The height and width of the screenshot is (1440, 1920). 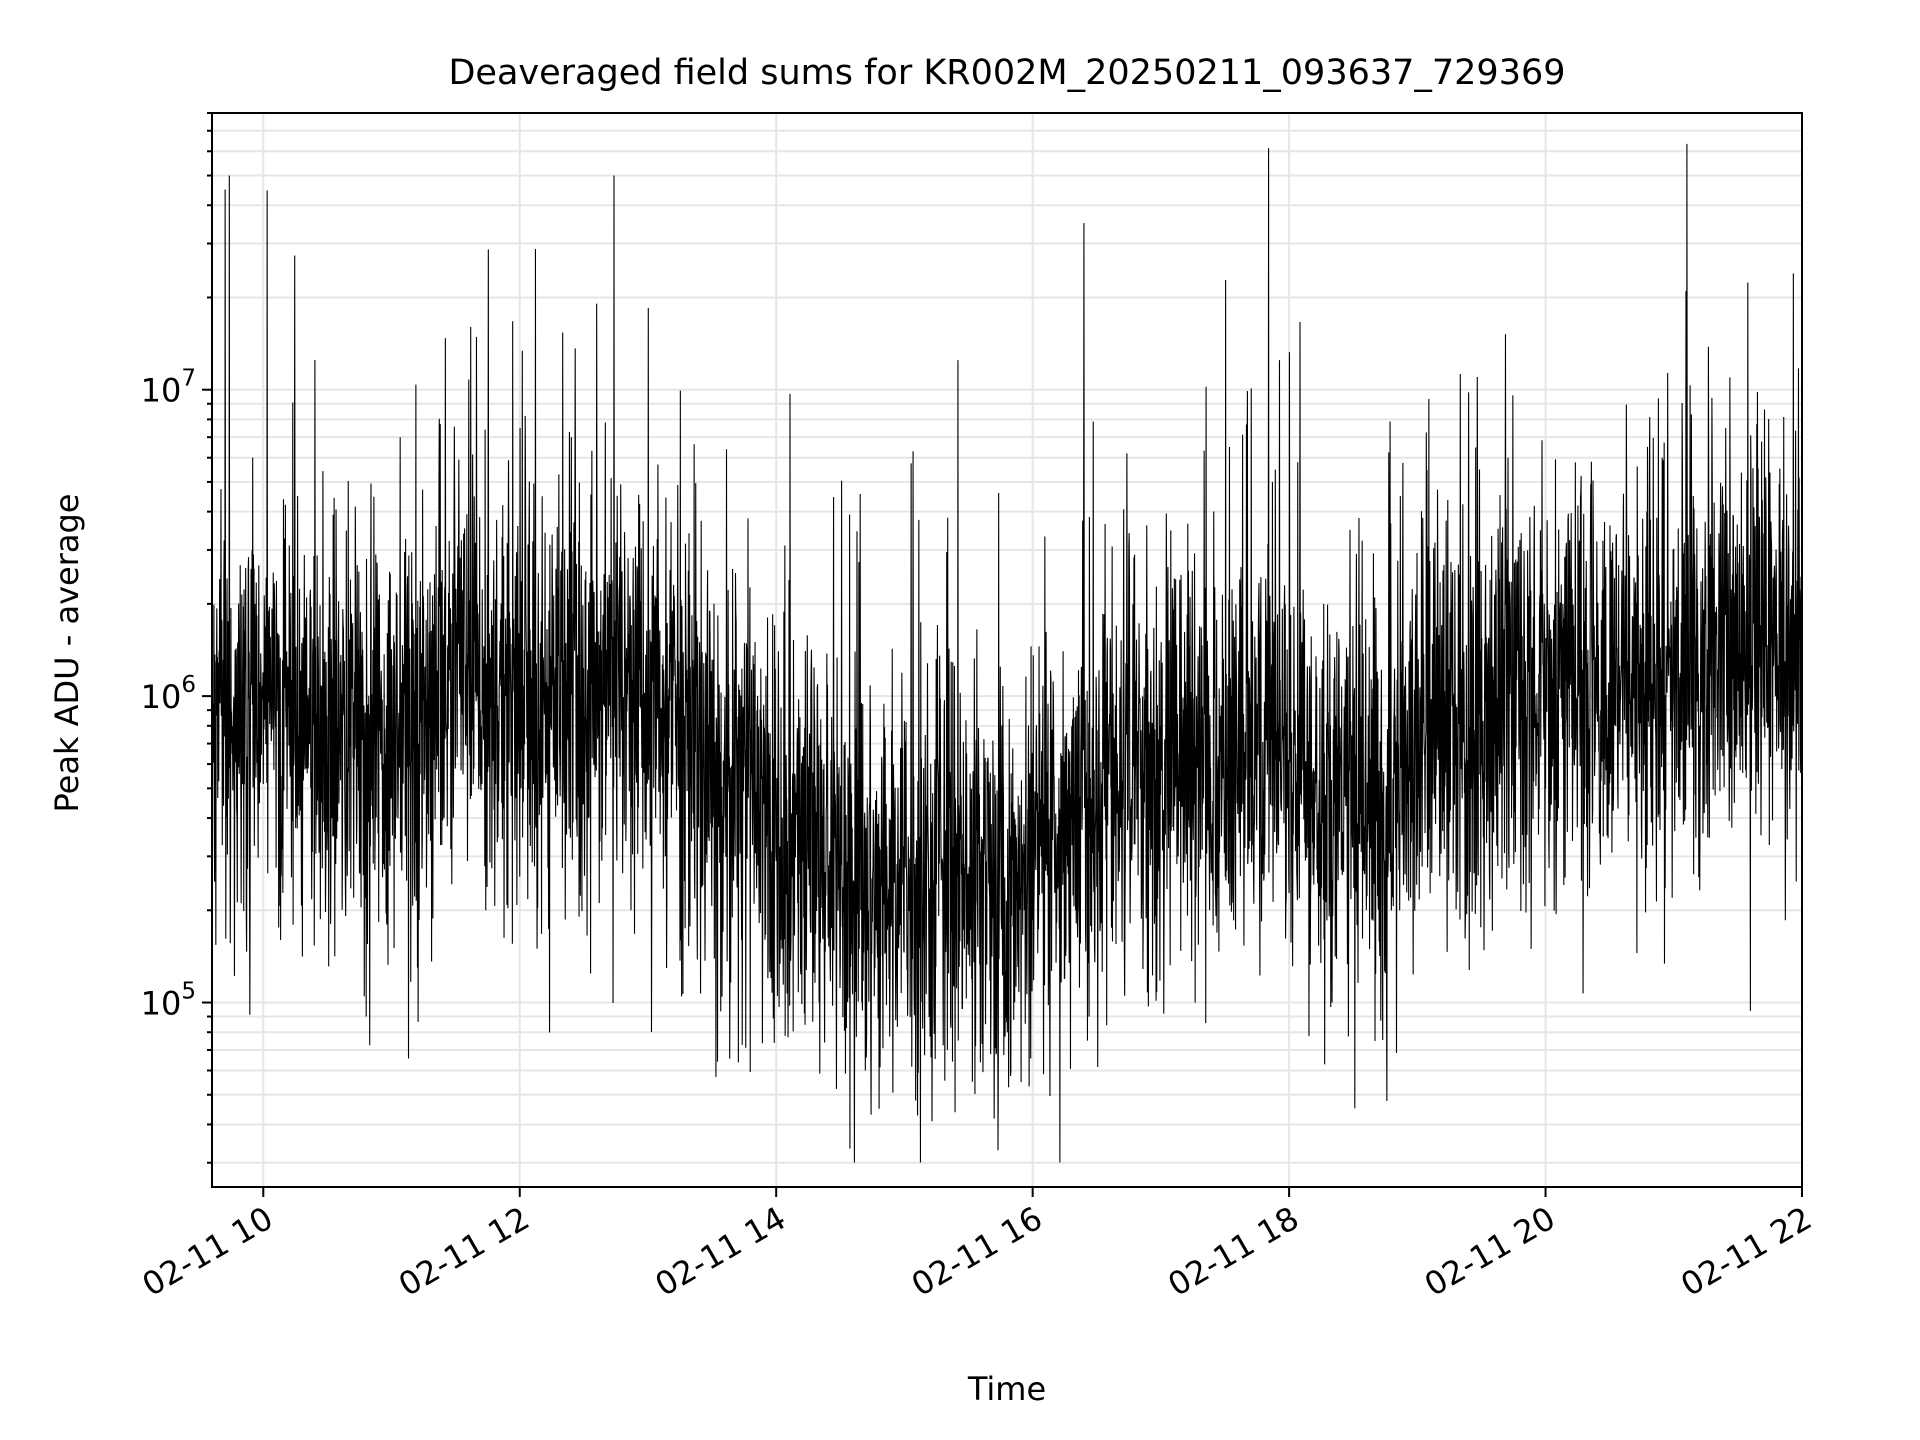 I want to click on y-tick-label: 10⁷, so click(x=168, y=388).